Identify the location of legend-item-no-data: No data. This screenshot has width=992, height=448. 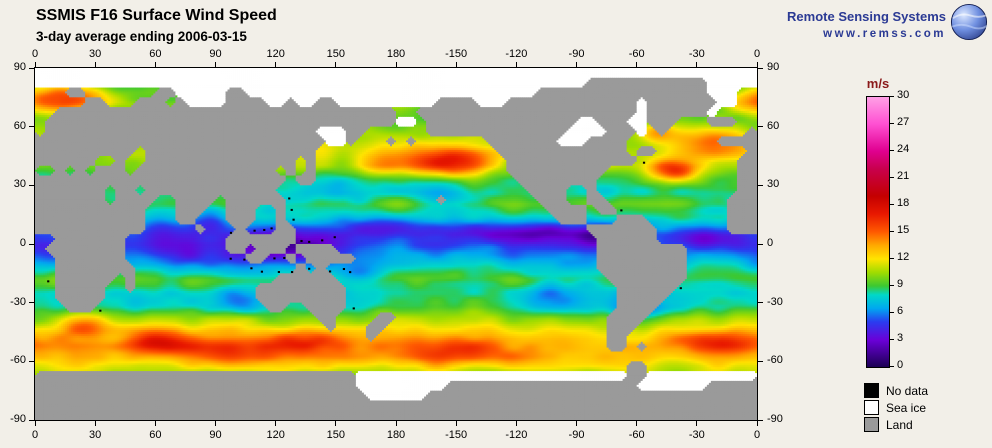
(896, 391).